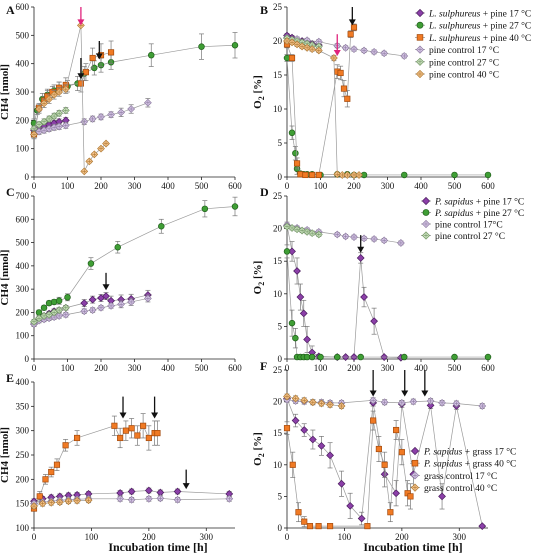 This screenshot has height=556, width=550. Describe the element at coordinates (259, 449) in the screenshot. I see `y-axis-label: O2 [%]` at that location.